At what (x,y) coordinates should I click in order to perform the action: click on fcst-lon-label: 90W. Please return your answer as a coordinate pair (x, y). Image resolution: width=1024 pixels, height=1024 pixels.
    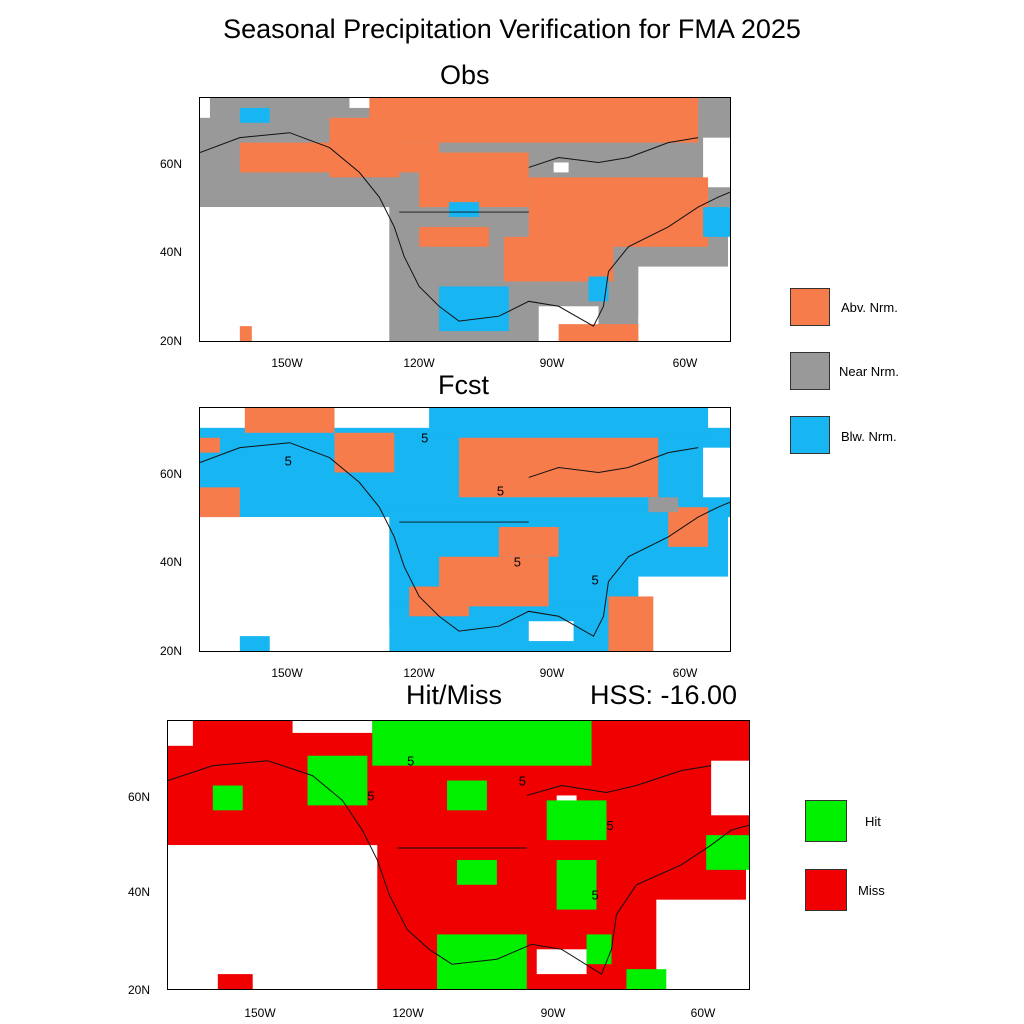
    Looking at the image, I should click on (552, 673).